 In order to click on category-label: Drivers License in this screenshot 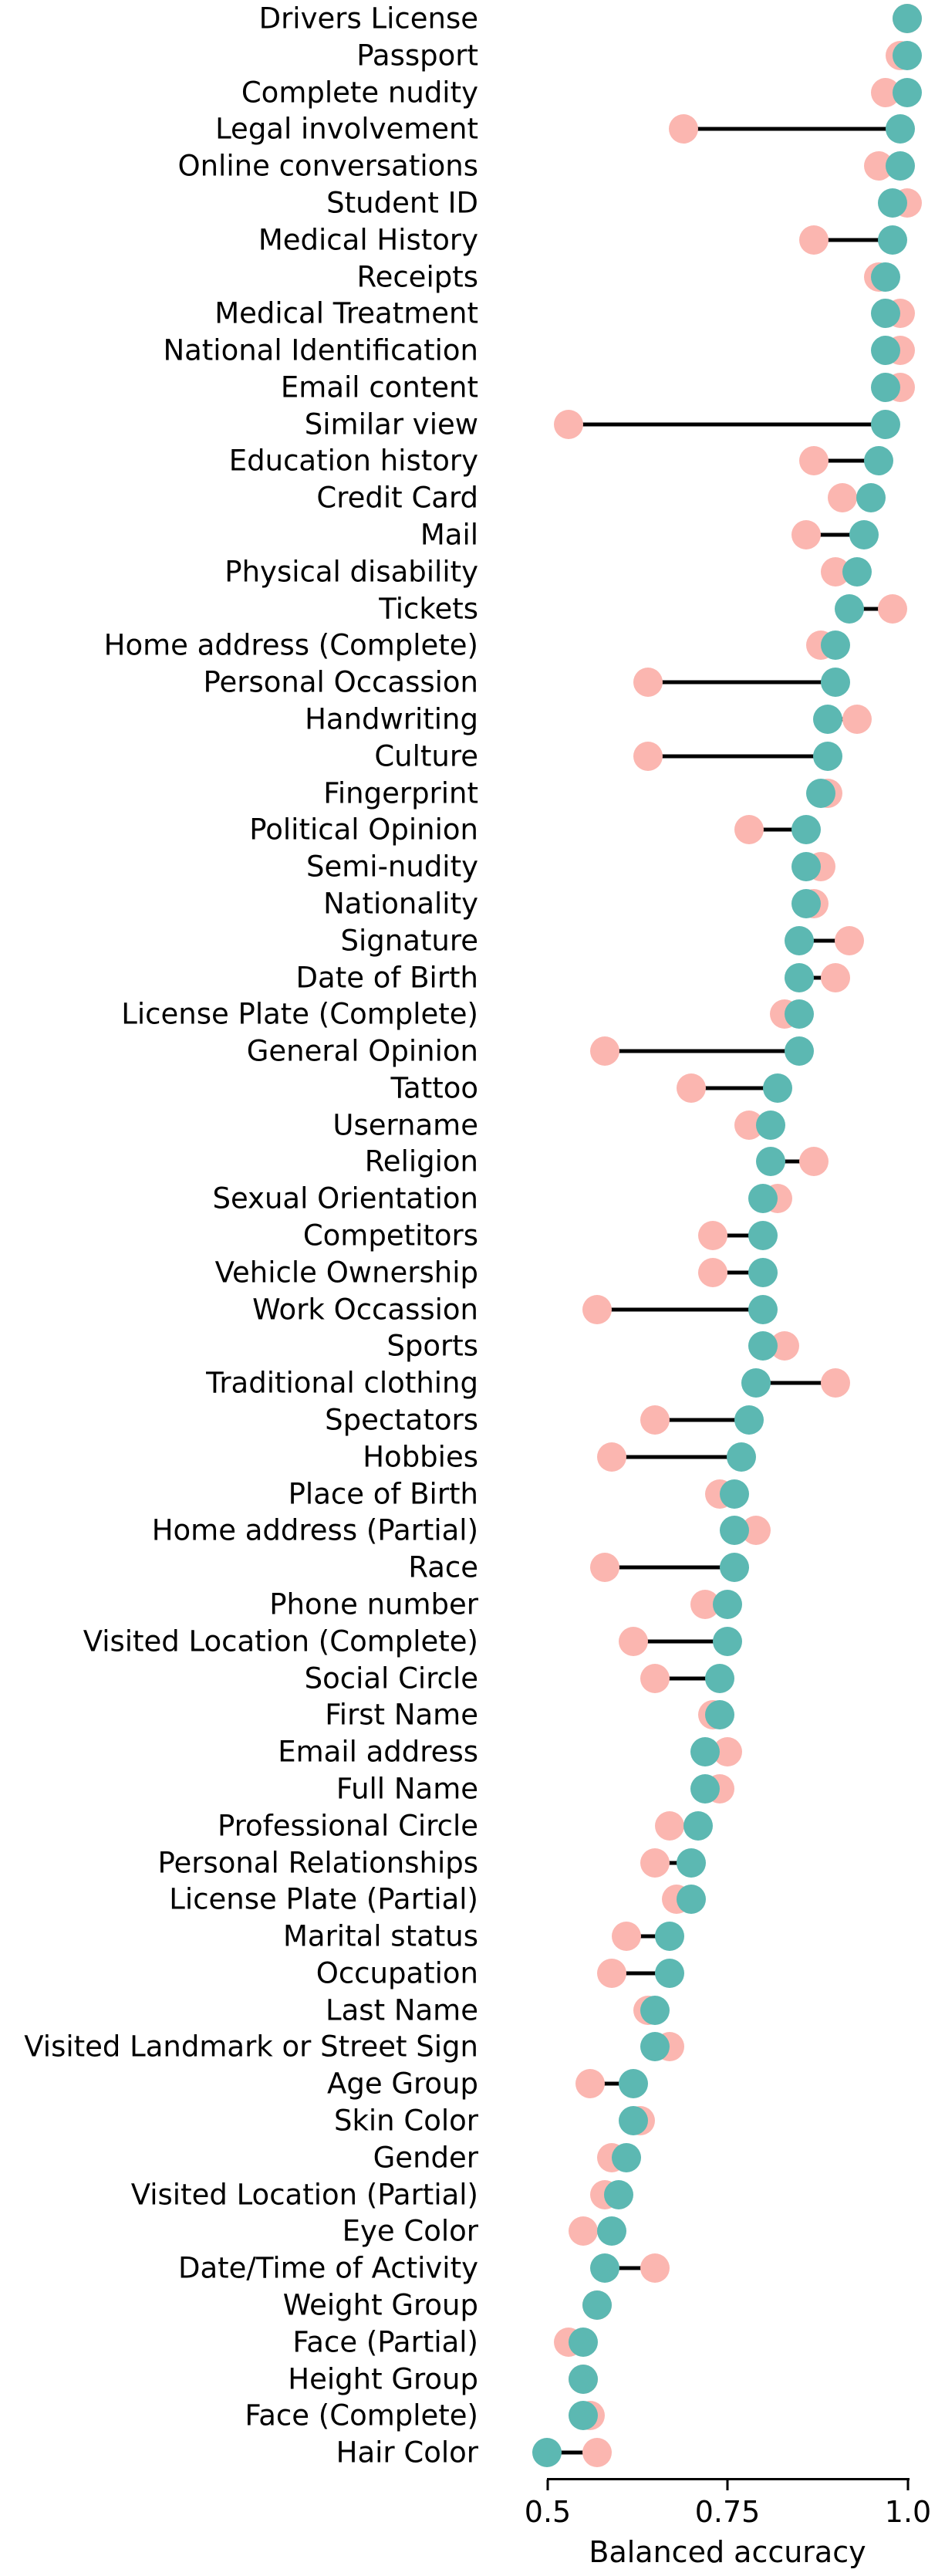, I will do `click(368, 18)`.